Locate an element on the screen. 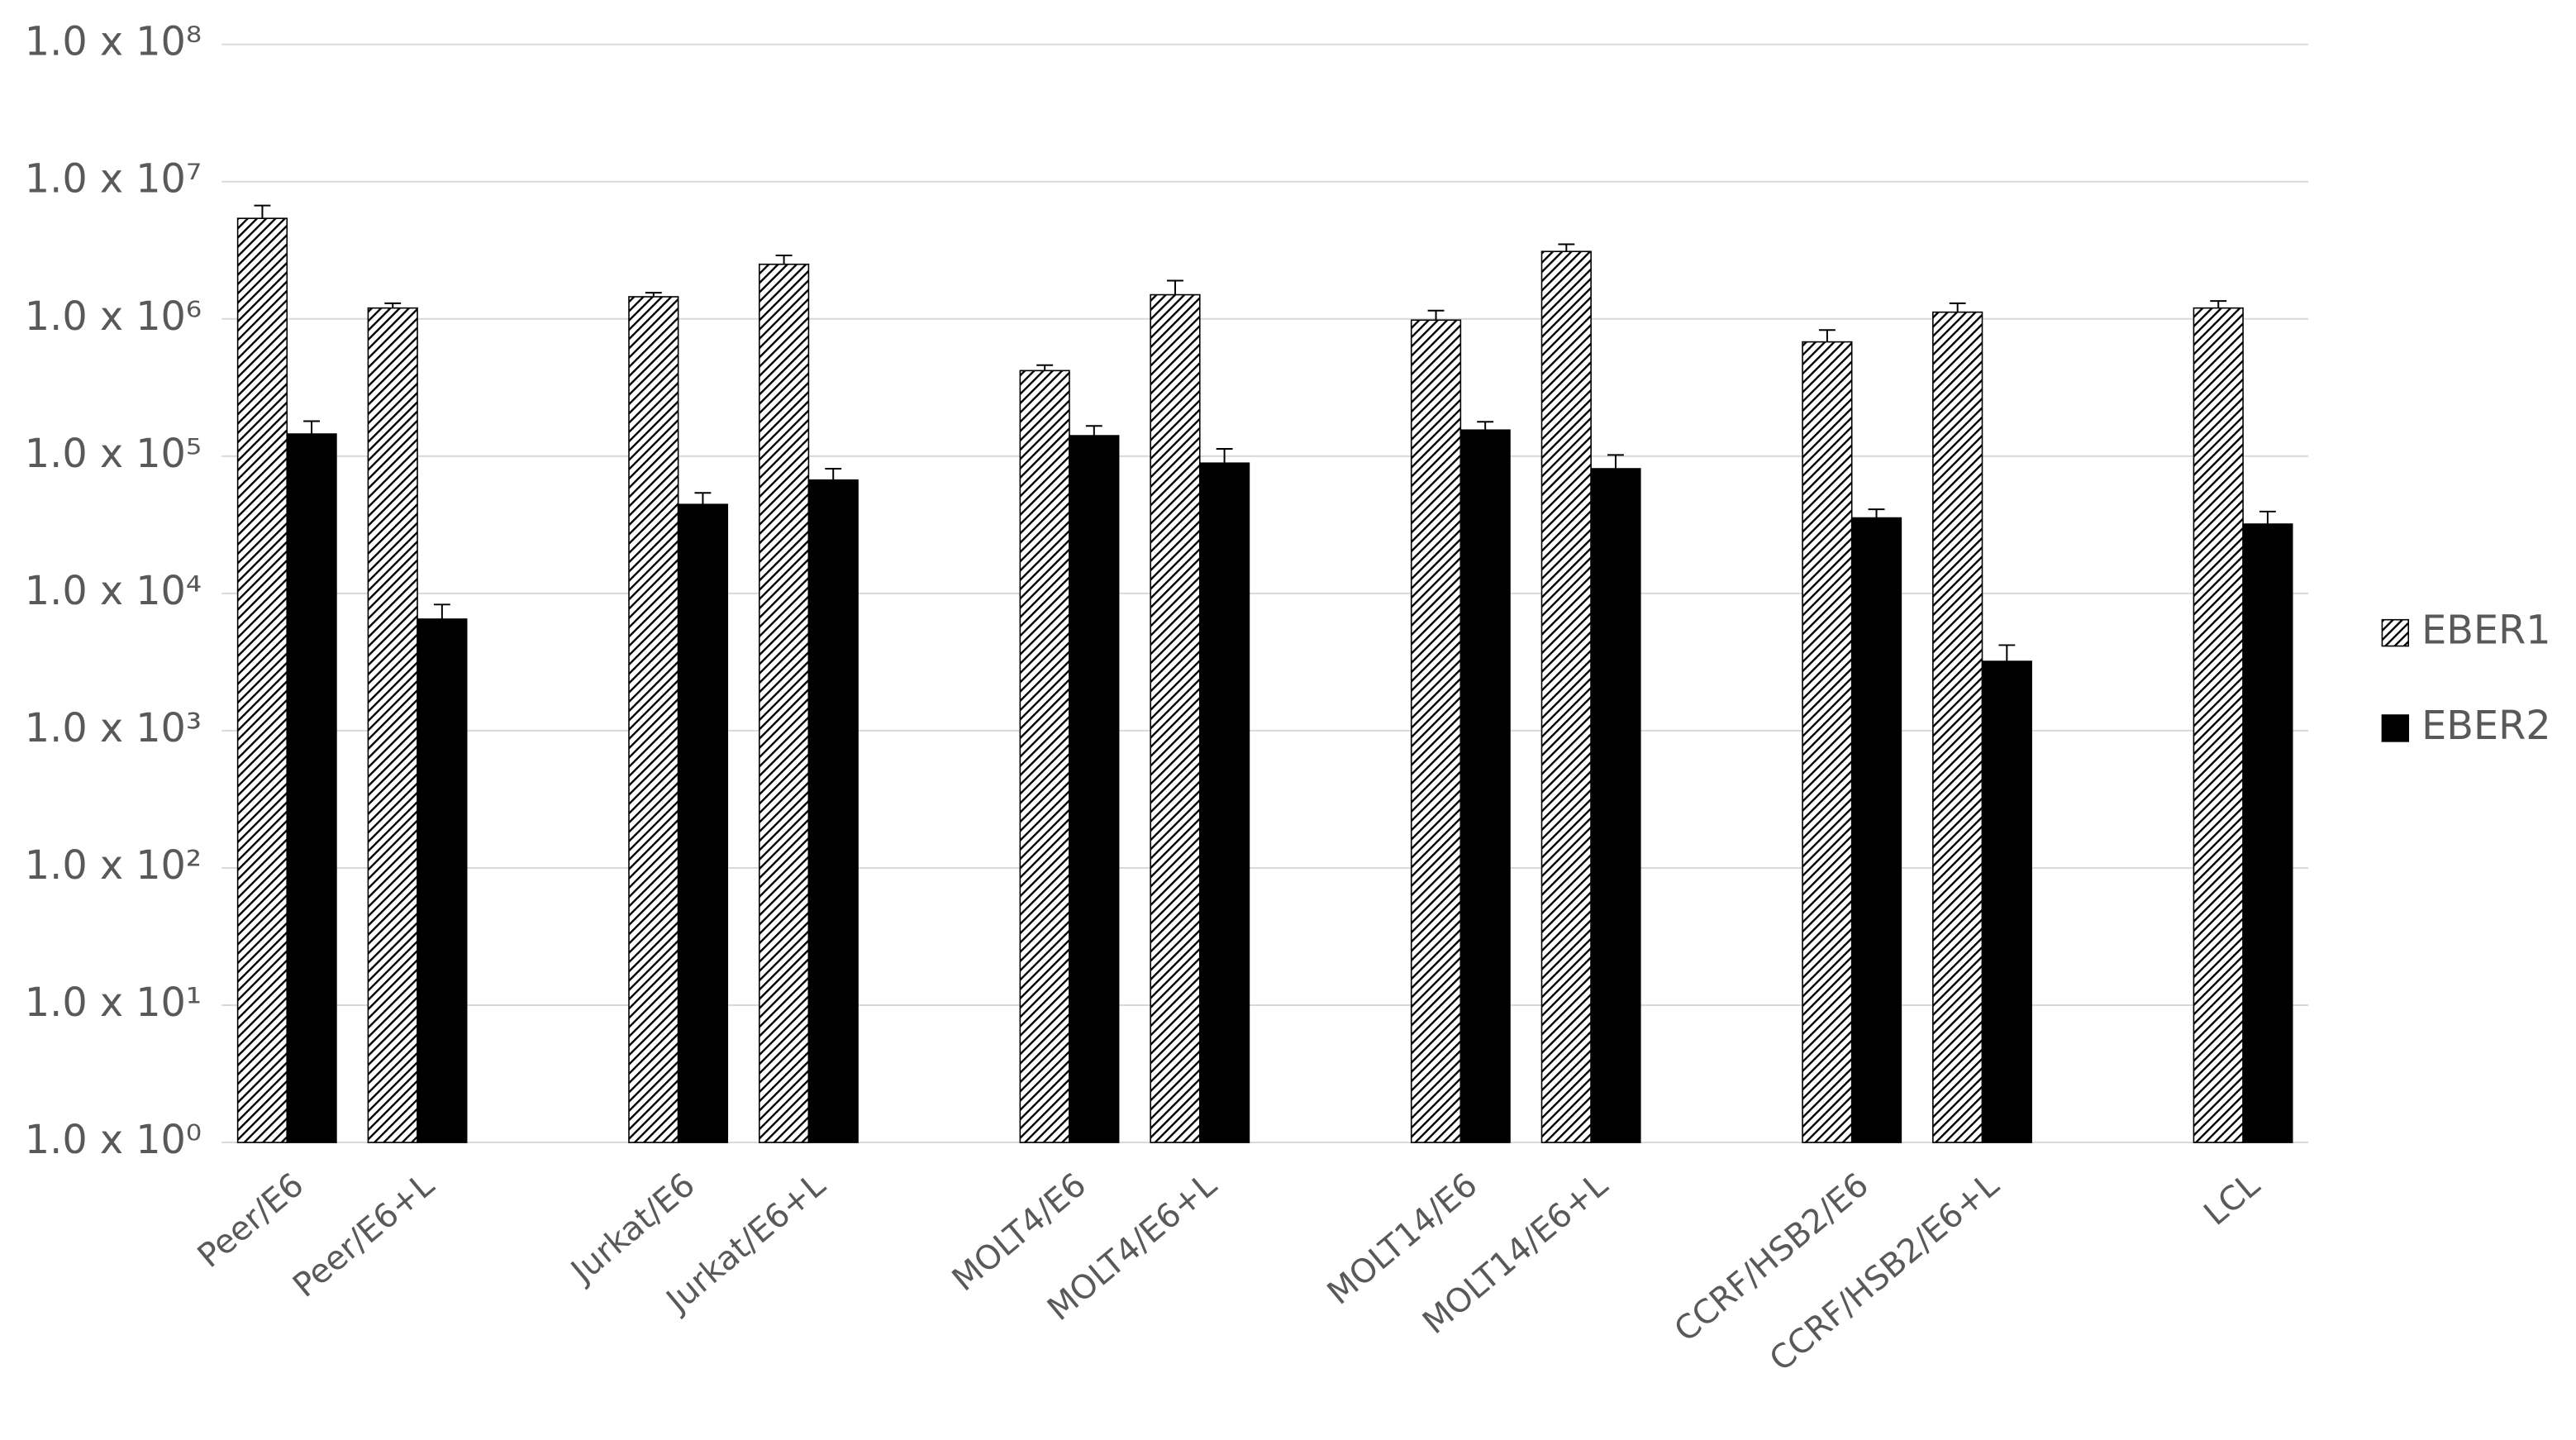  y-tick-label: 1.0 x 10⁶ is located at coordinates (114, 317).